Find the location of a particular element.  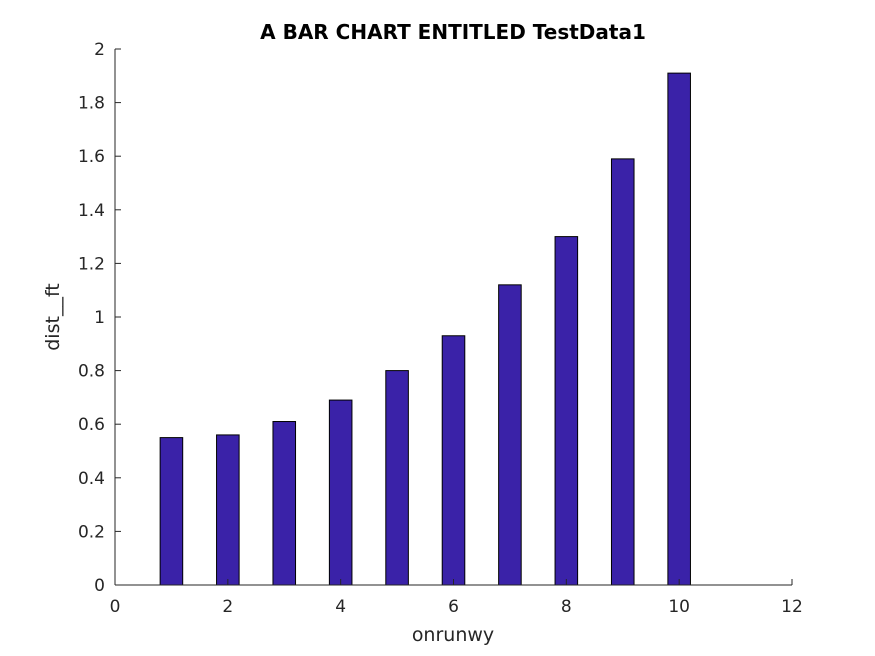

x-tick-label: 8 is located at coordinates (566, 607).